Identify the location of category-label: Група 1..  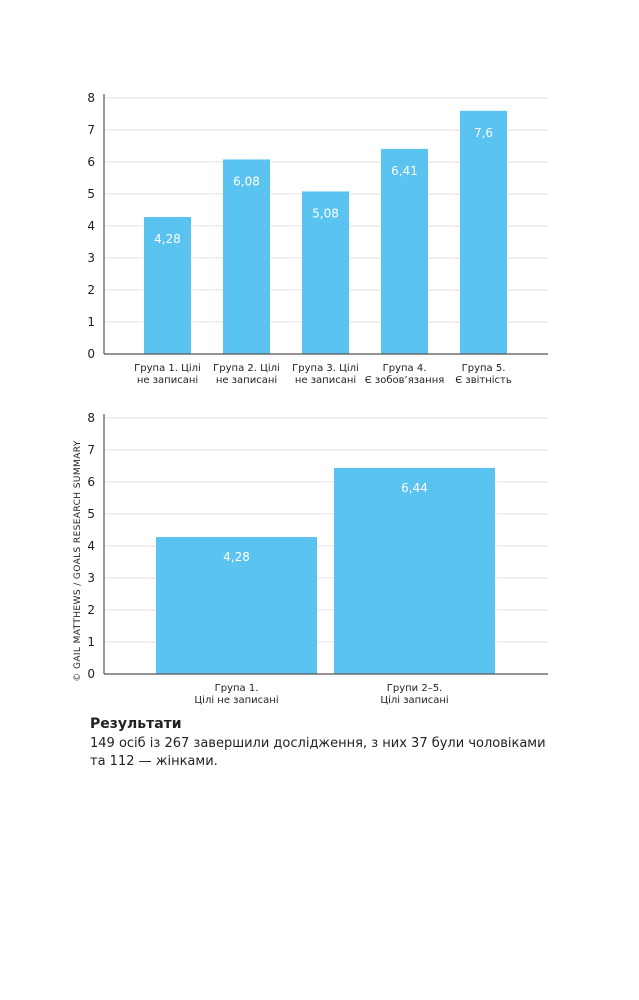
(237, 688).